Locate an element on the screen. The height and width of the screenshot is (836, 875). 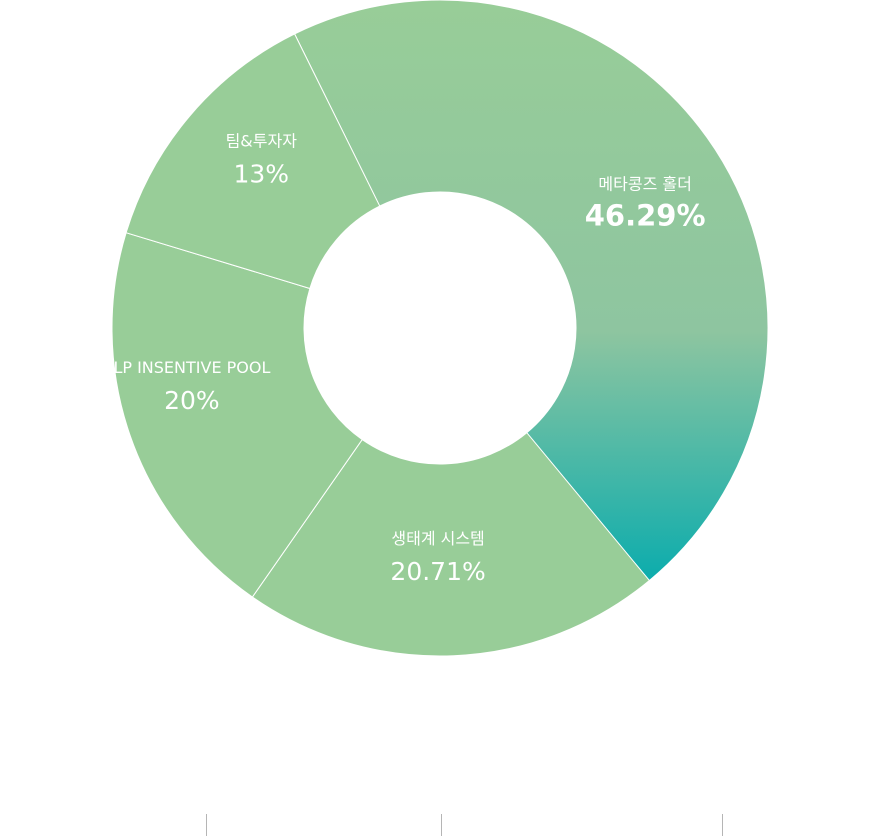
slice-lp-insentive-pool is located at coordinates (237, 415).